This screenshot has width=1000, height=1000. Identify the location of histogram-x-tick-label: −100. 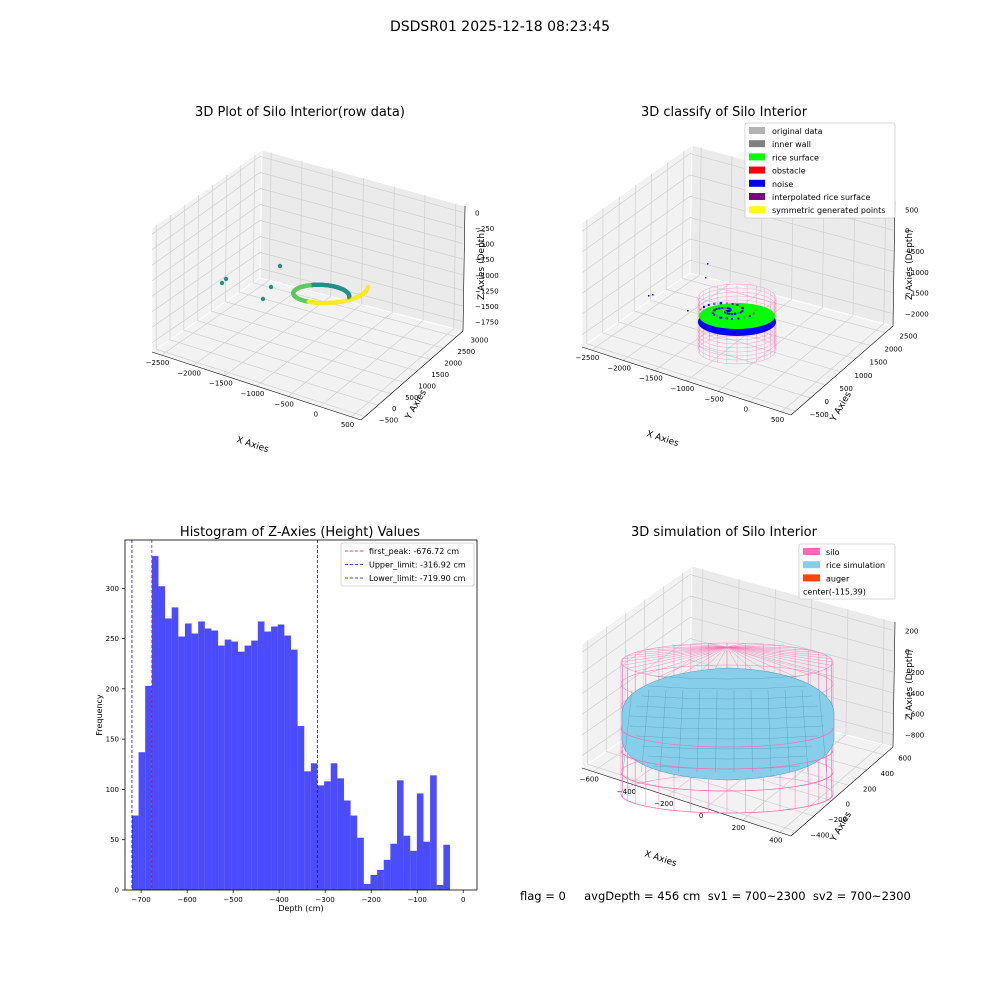
(417, 900).